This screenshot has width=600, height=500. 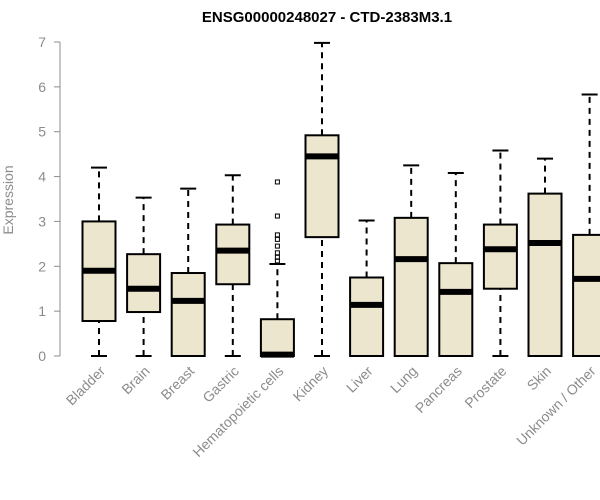 What do you see at coordinates (86, 386) in the screenshot?
I see `x-tick-label: Bladder` at bounding box center [86, 386].